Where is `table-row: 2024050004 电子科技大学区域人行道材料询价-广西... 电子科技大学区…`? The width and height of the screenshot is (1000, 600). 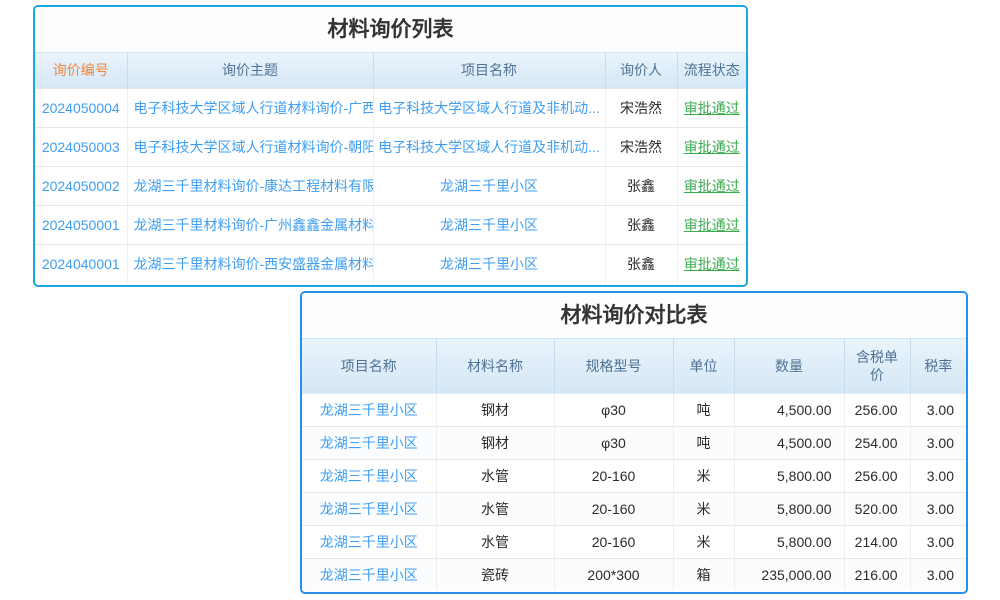
table-row: 2024050004 电子科技大学区域人行道材料询价-广西... 电子科技大学区… is located at coordinates (390, 107).